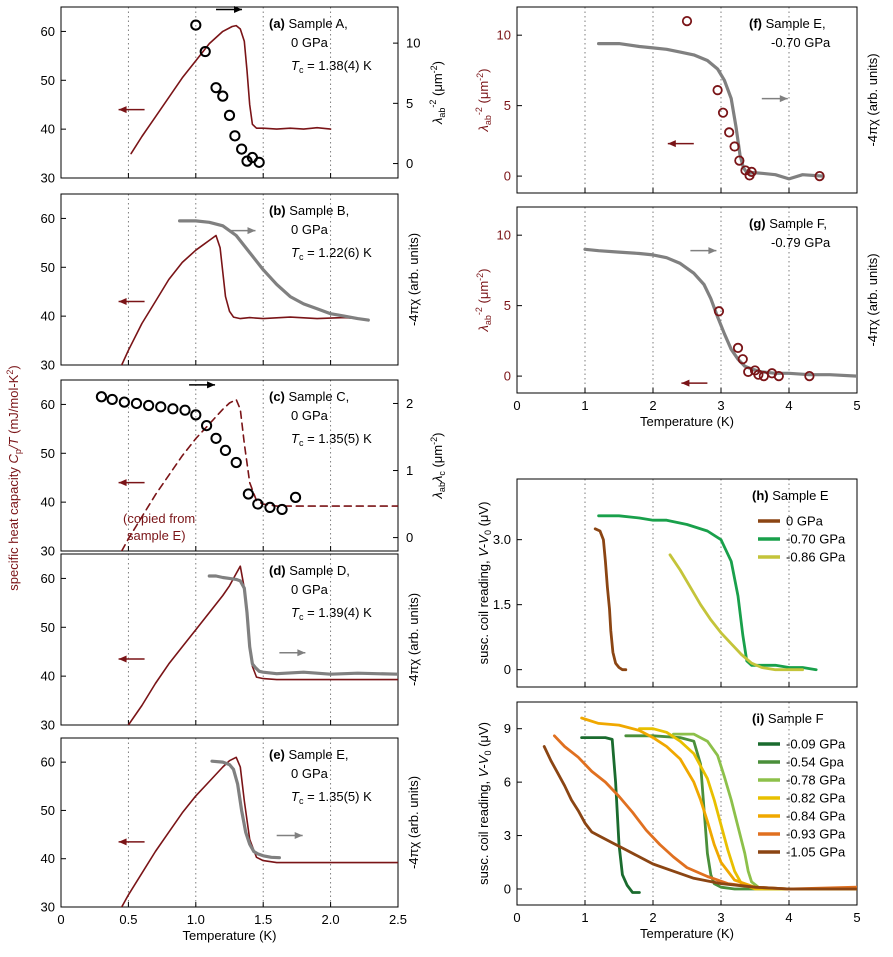 The height and width of the screenshot is (957, 893). What do you see at coordinates (788, 223) in the screenshot?
I see `panel-label: (g) Sample F,` at bounding box center [788, 223].